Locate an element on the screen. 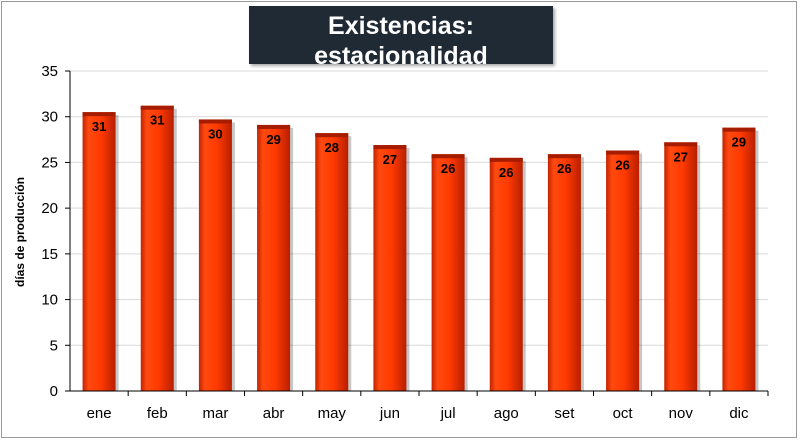  bar-group: 30 is located at coordinates (216, 255).